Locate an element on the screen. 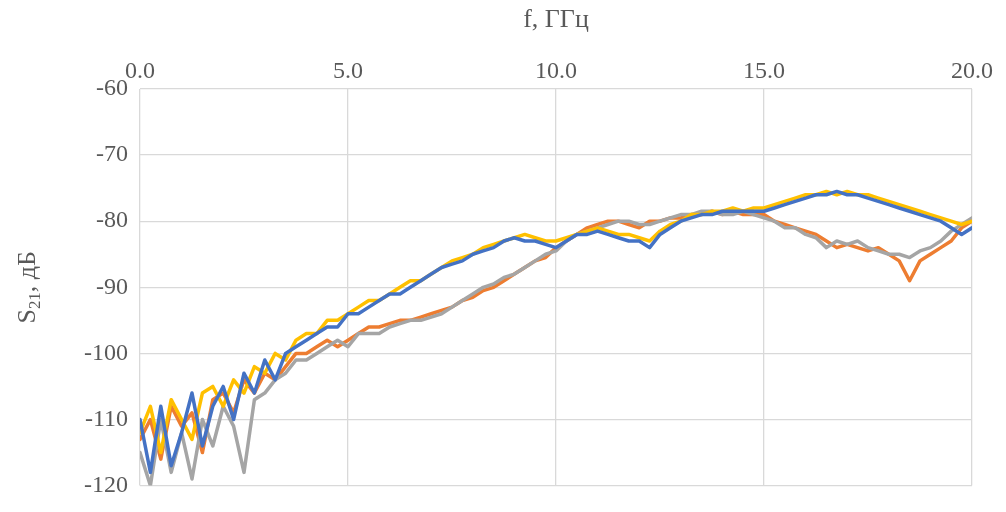 The width and height of the screenshot is (1006, 512). x-tick-label: 15.0 is located at coordinates (764, 69).